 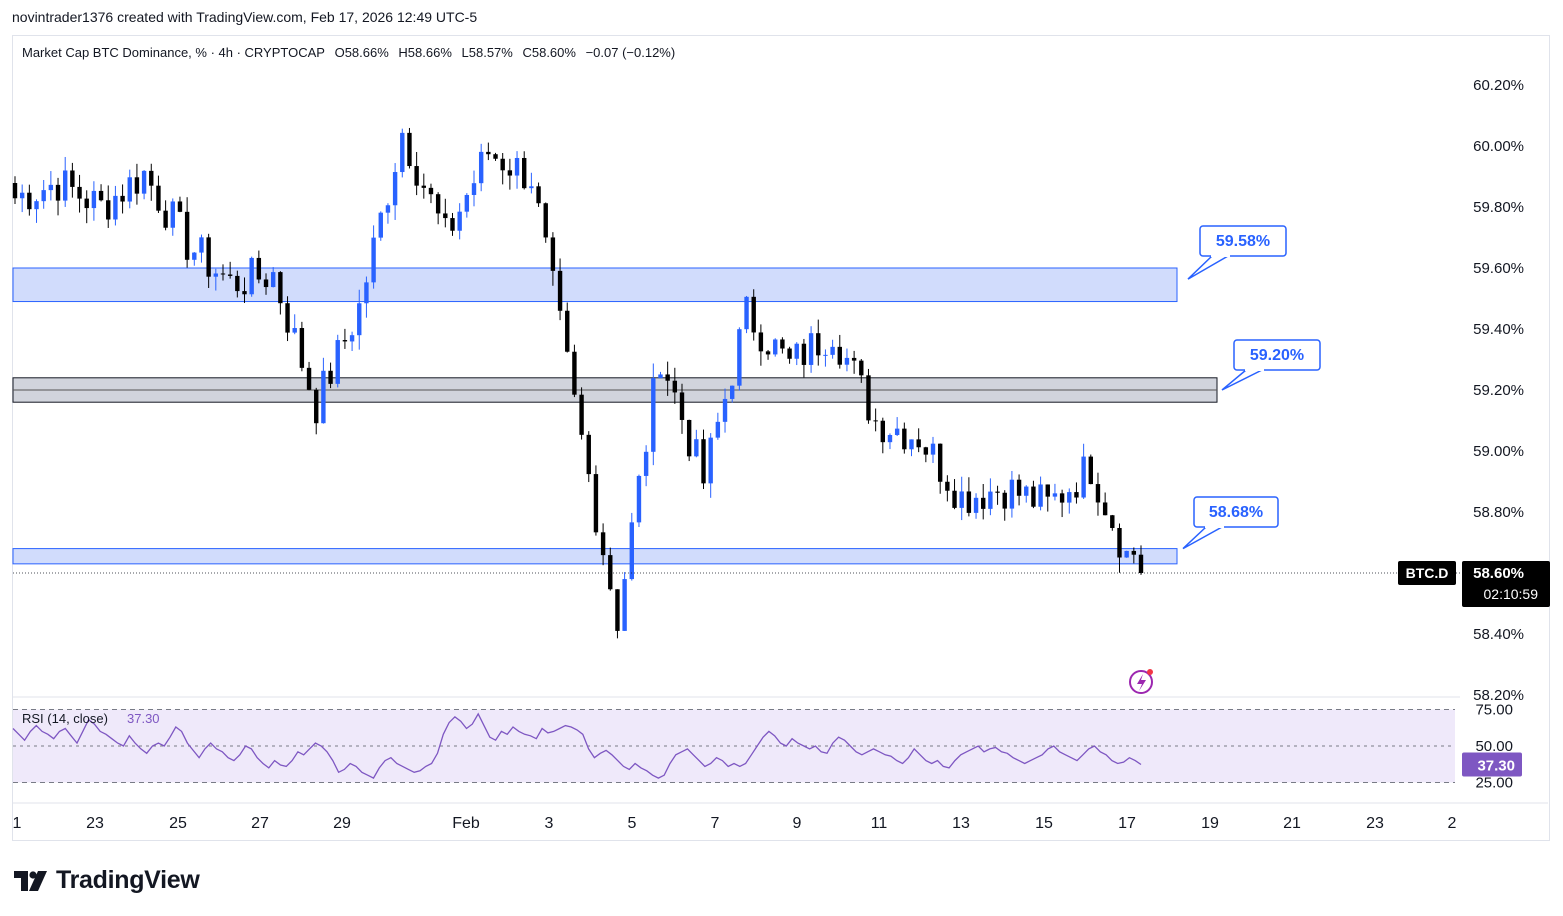 What do you see at coordinates (1236, 512) in the screenshot?
I see `callout-box` at bounding box center [1236, 512].